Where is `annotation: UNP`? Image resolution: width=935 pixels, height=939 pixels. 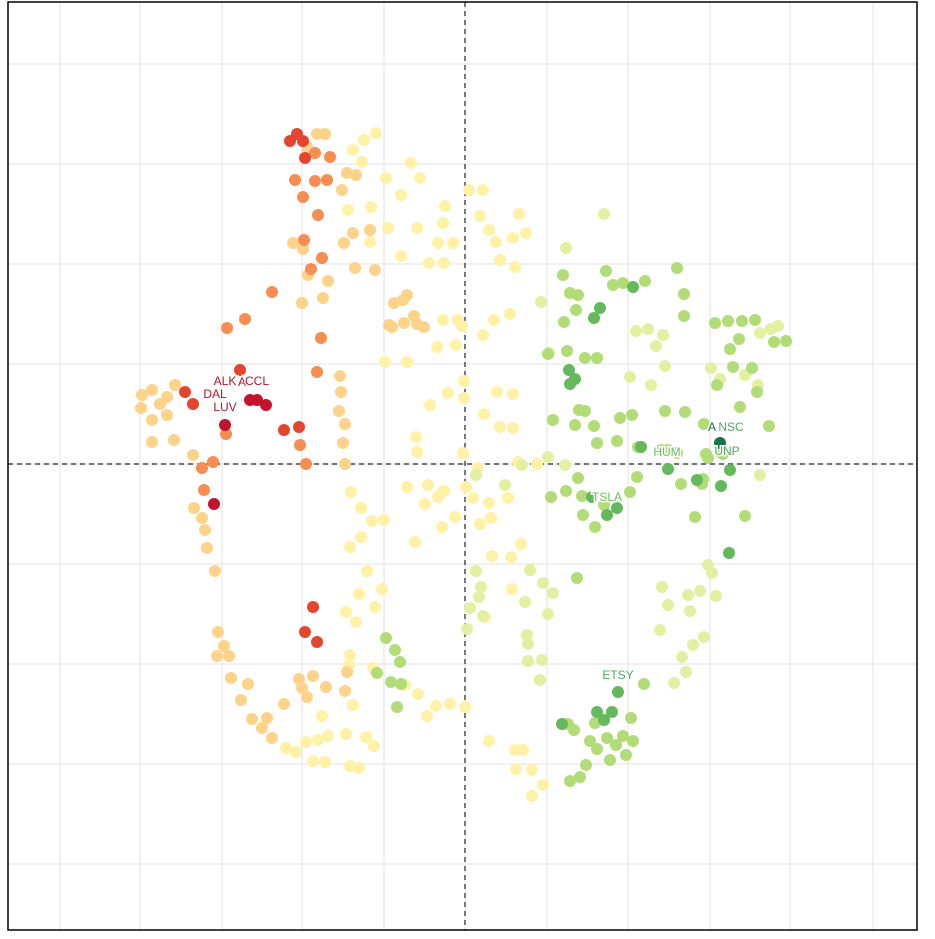 annotation: UNP is located at coordinates (726, 451).